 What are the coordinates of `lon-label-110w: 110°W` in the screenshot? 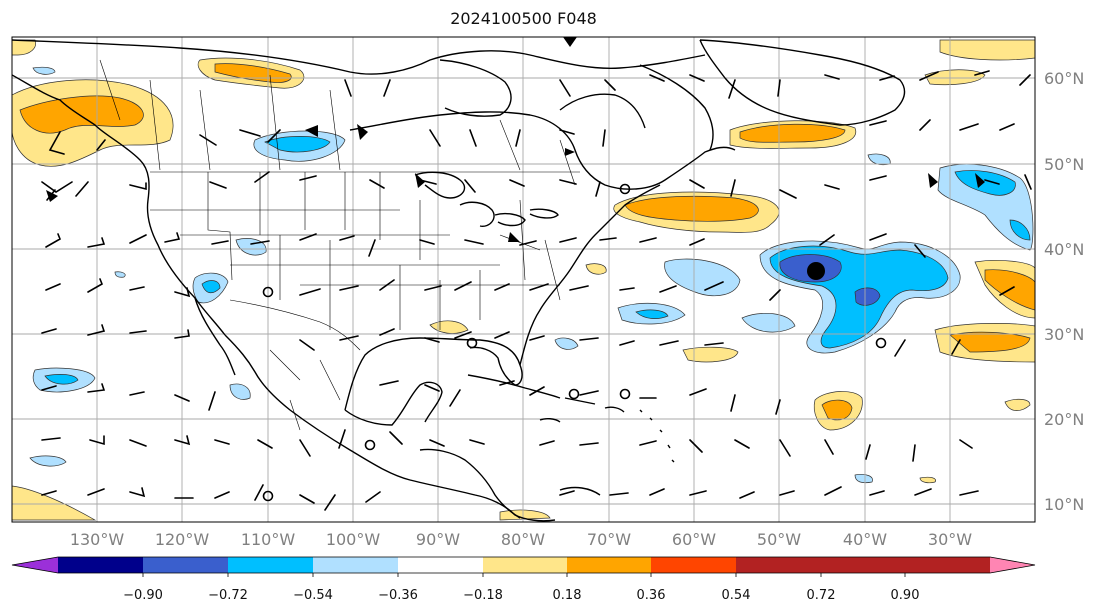 It's located at (268, 539).